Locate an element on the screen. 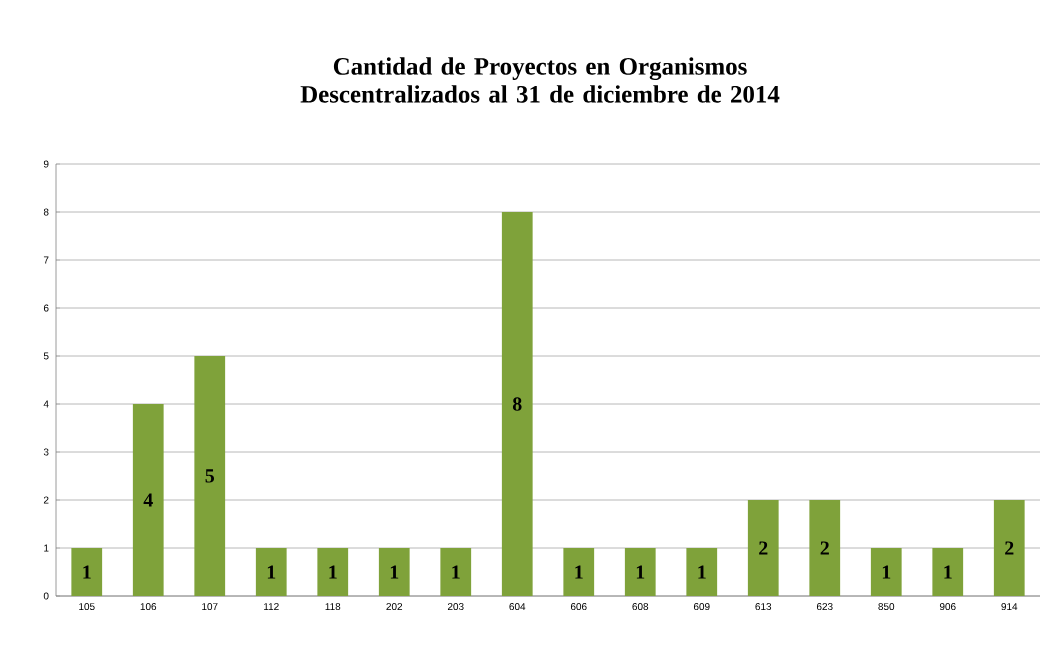 The height and width of the screenshot is (650, 1058). data-label: 8 is located at coordinates (517, 404).